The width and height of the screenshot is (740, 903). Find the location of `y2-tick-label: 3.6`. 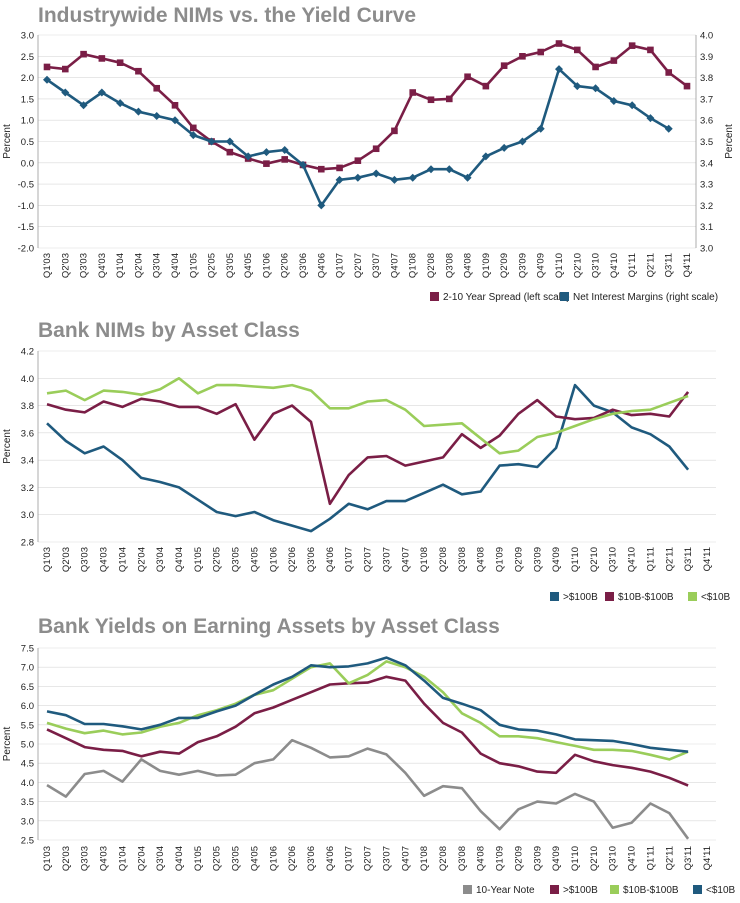

y2-tick-label: 3.6 is located at coordinates (706, 121).